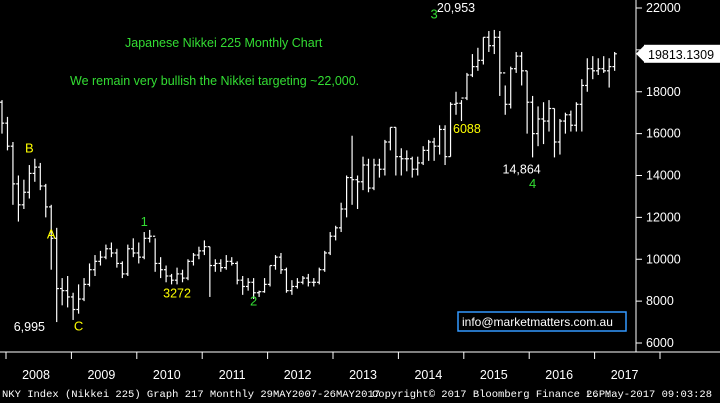 This screenshot has width=720, height=403. What do you see at coordinates (51, 233) in the screenshot?
I see `wave-label-A: A` at bounding box center [51, 233].